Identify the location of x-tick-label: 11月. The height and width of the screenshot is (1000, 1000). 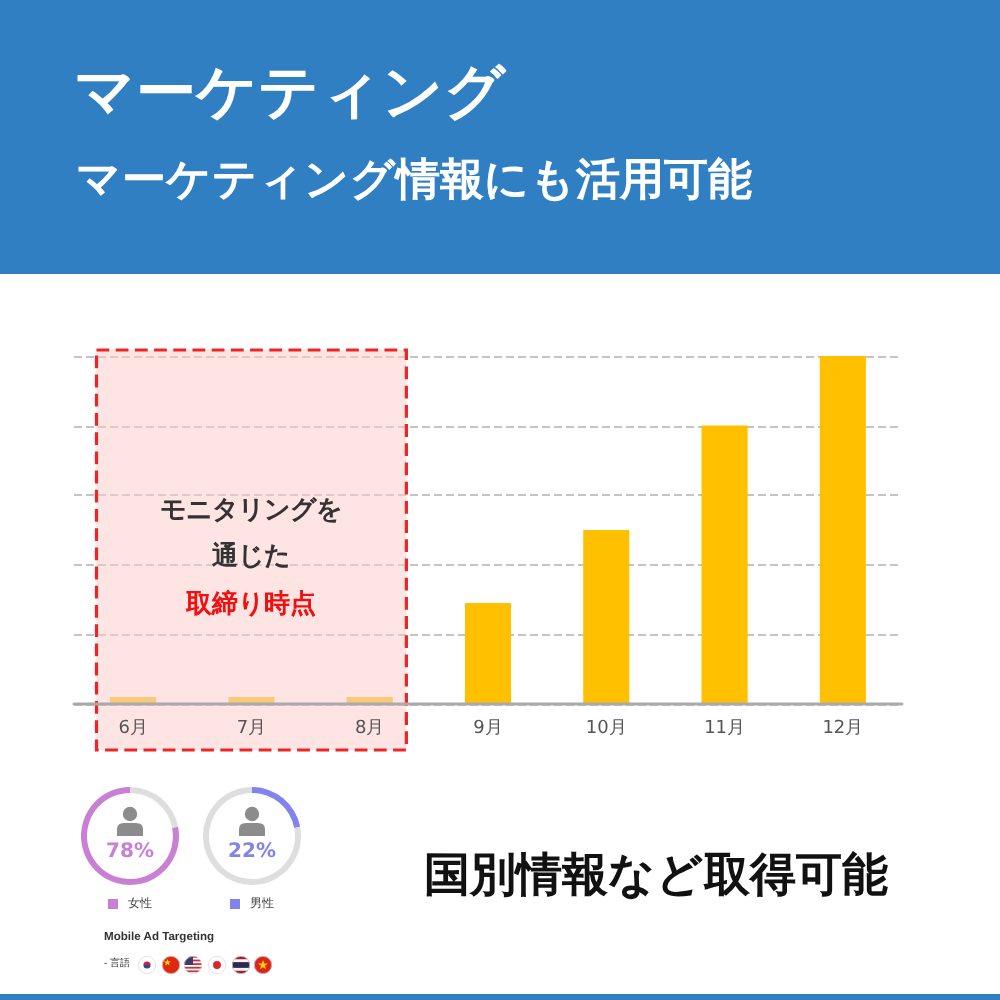
(725, 729).